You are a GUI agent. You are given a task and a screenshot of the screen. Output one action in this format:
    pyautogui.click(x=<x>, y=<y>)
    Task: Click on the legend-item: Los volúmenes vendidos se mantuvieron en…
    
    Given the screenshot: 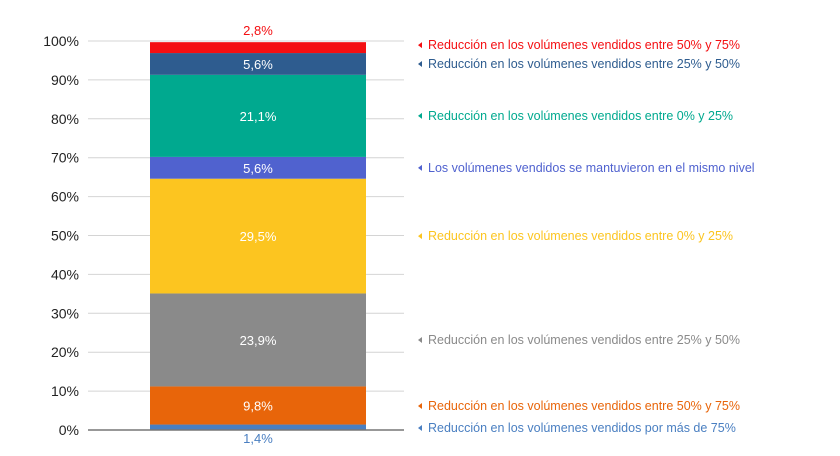 What is the action you would take?
    pyautogui.click(x=586, y=168)
    